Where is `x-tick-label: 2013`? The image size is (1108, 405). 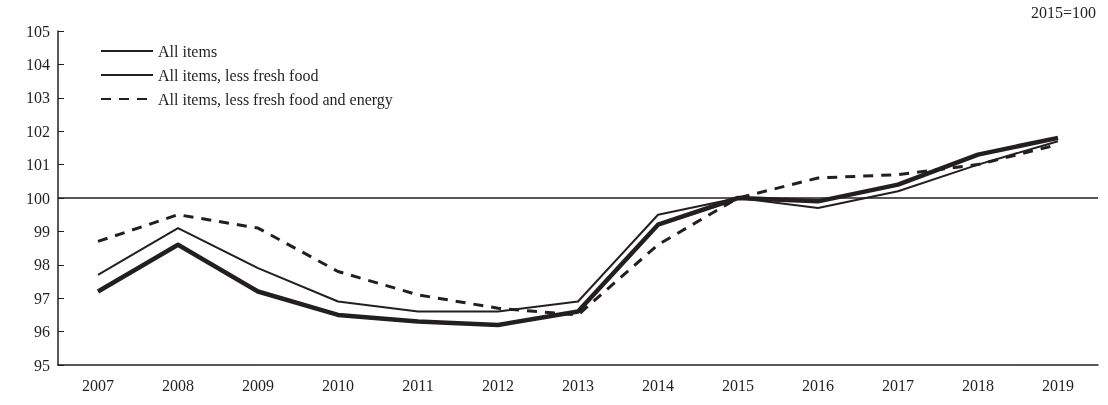 x-tick-label: 2013 is located at coordinates (578, 385).